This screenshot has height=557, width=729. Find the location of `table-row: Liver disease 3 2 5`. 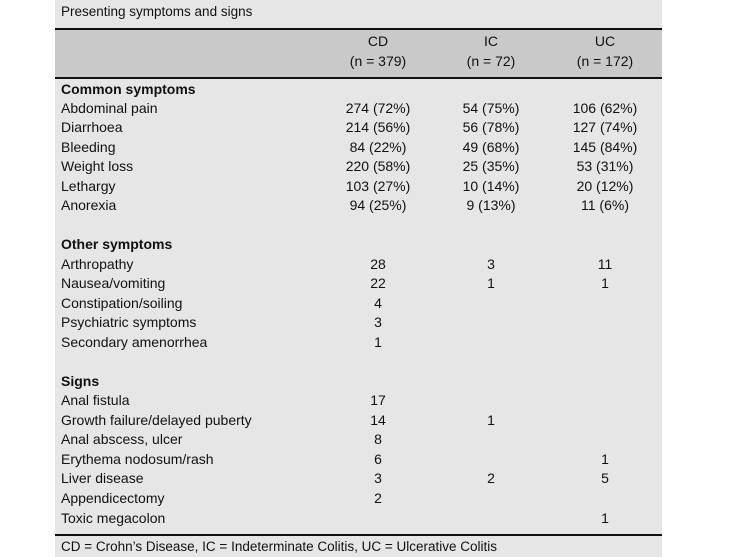

table-row: Liver disease 3 2 5 is located at coordinates (358, 478).